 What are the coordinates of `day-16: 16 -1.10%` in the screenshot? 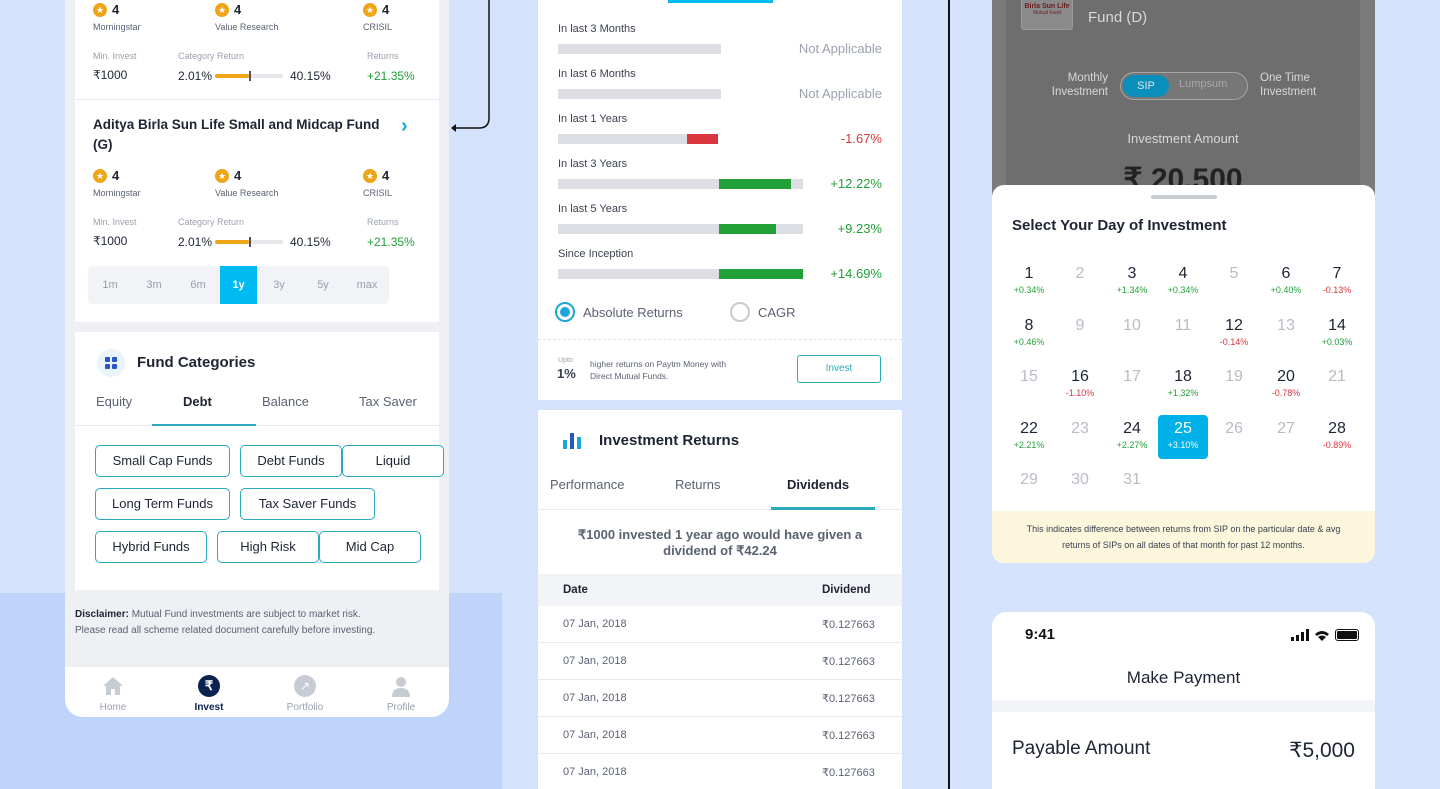 It's located at (1080, 385).